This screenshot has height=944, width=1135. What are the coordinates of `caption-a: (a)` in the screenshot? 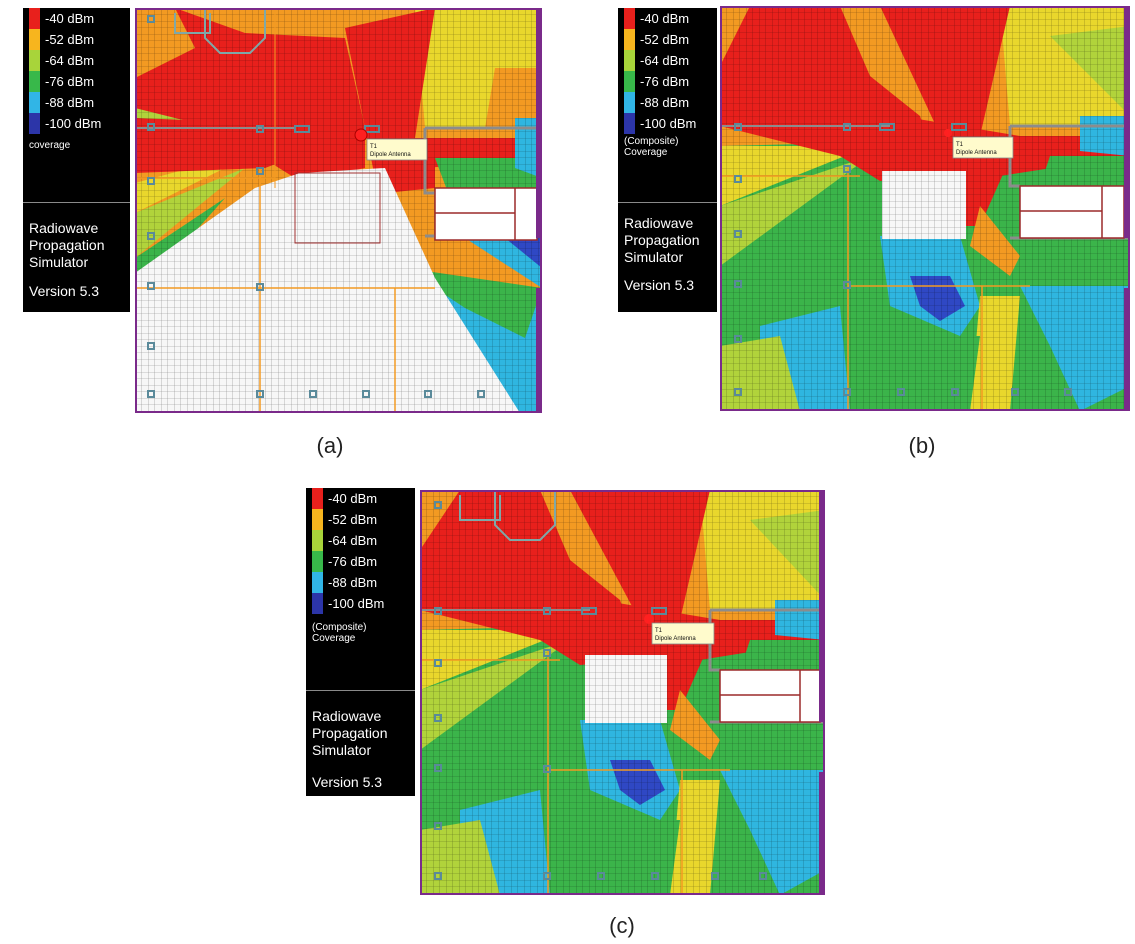 It's located at (330, 445).